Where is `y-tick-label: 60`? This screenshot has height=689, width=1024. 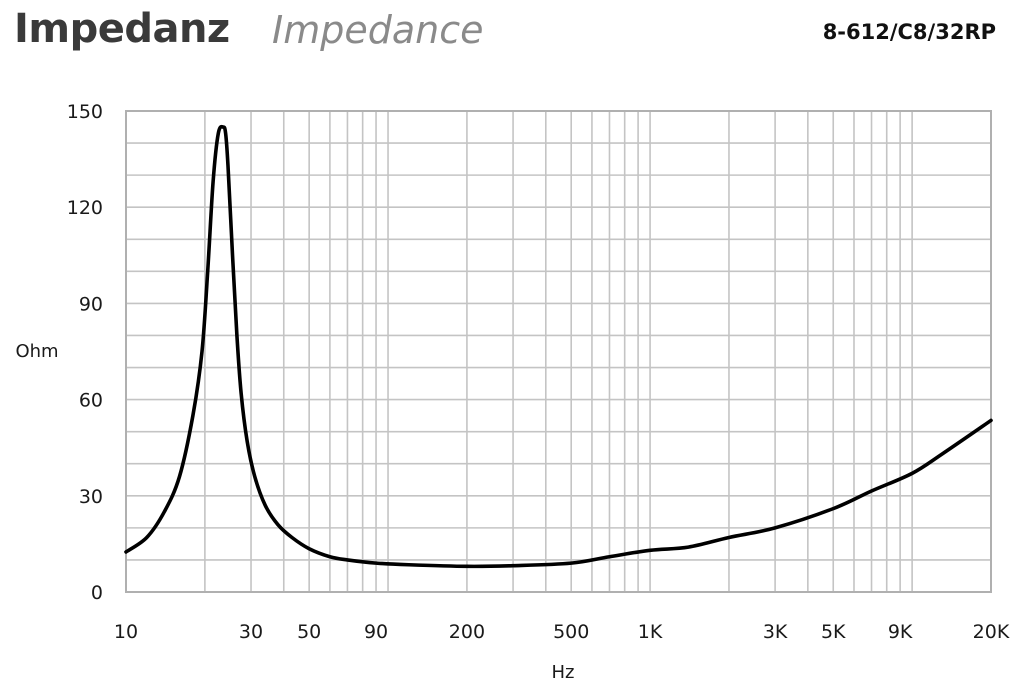 y-tick-label: 60 is located at coordinates (91, 401).